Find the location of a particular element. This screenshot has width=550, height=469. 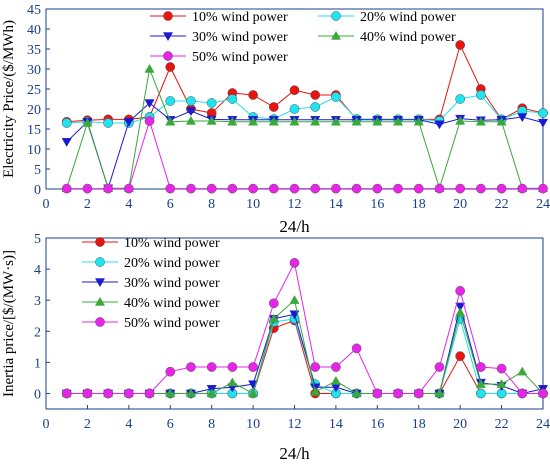

top-x-tick-label: 14 is located at coordinates (336, 204).